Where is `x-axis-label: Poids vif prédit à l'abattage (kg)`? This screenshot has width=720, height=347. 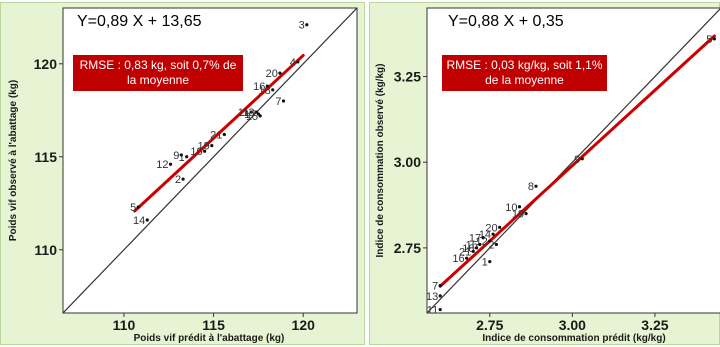 x-axis-label: Poids vif prédit à l'abattage (kg) is located at coordinates (209, 338).